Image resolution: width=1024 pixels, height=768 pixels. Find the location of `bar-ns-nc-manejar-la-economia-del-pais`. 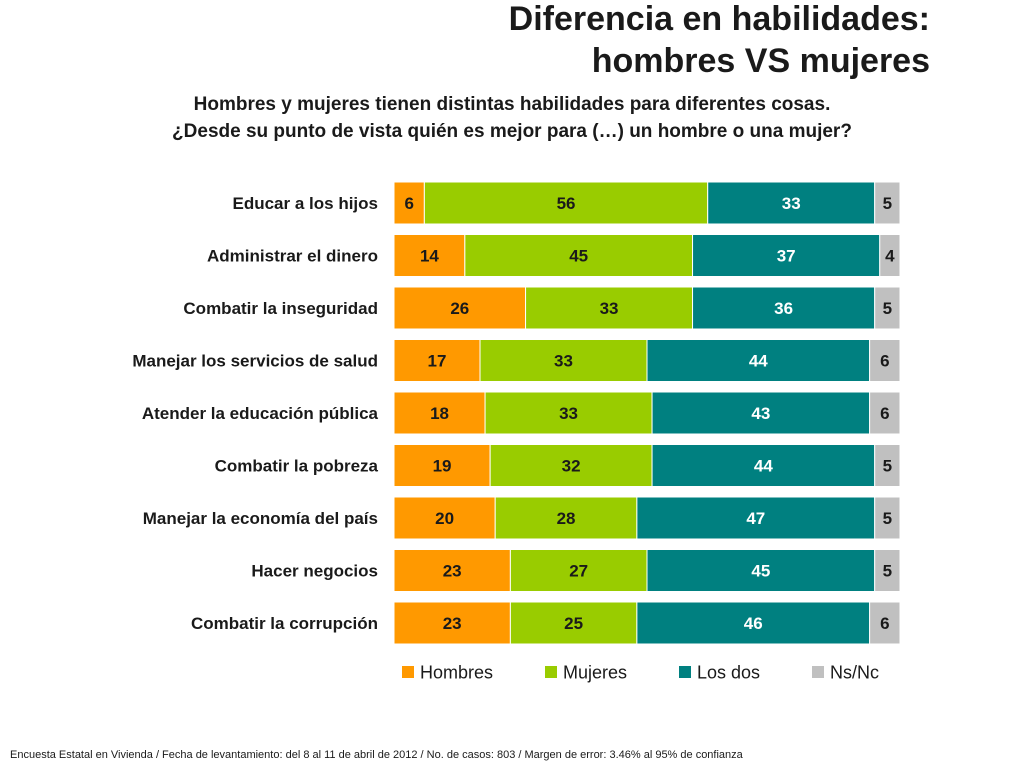

bar-ns-nc-manejar-la-economia-del-pais is located at coordinates (887, 518).